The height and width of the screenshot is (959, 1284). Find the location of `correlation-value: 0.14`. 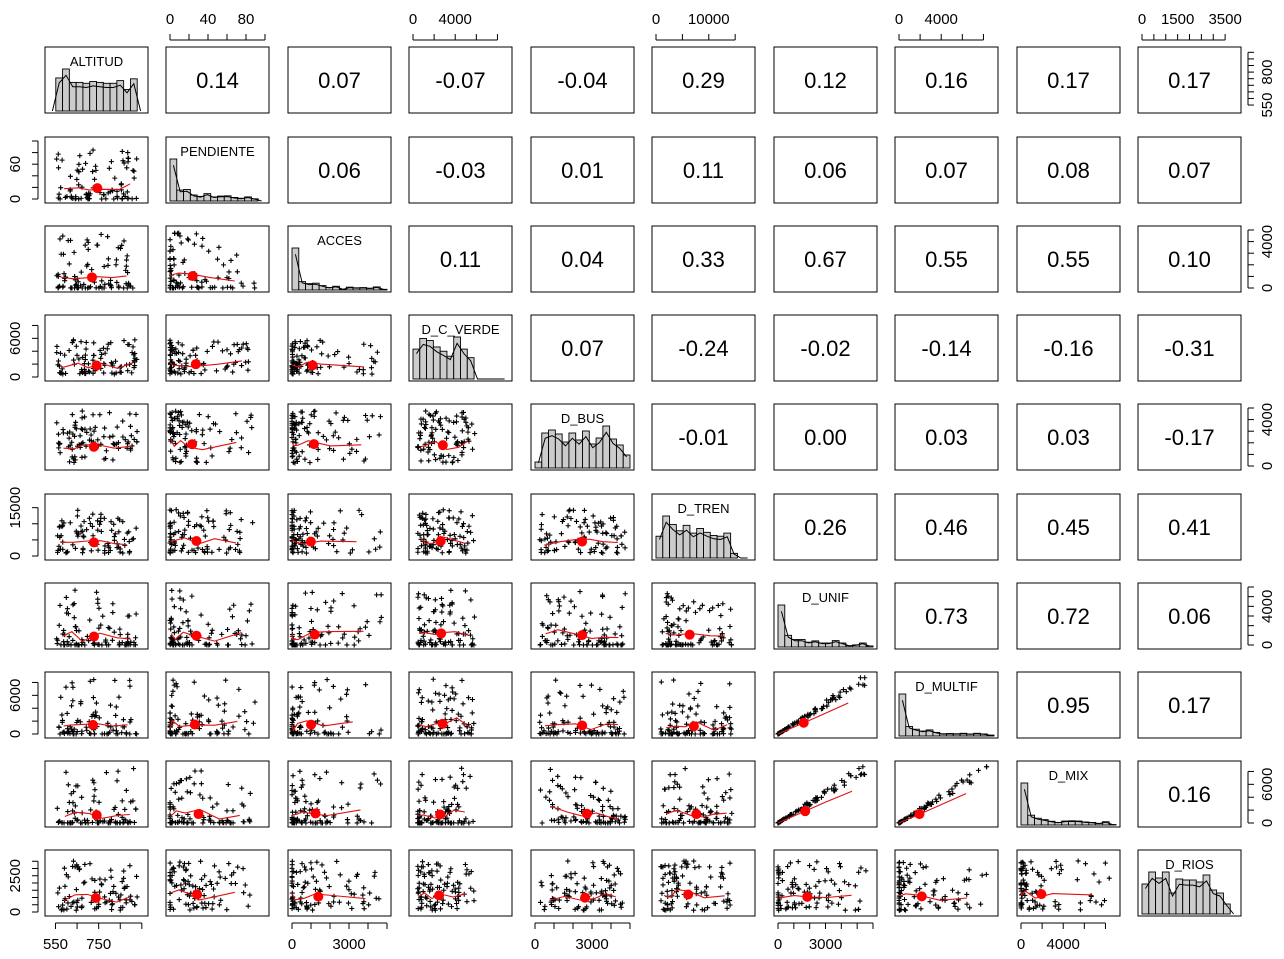

correlation-value: 0.14 is located at coordinates (217, 80).